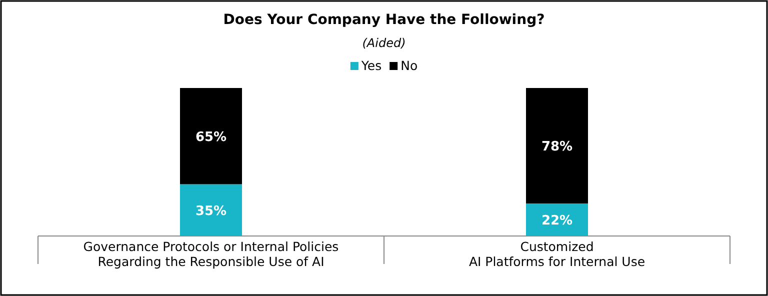 The width and height of the screenshot is (768, 296). What do you see at coordinates (557, 147) in the screenshot?
I see `data-label: 78%` at bounding box center [557, 147].